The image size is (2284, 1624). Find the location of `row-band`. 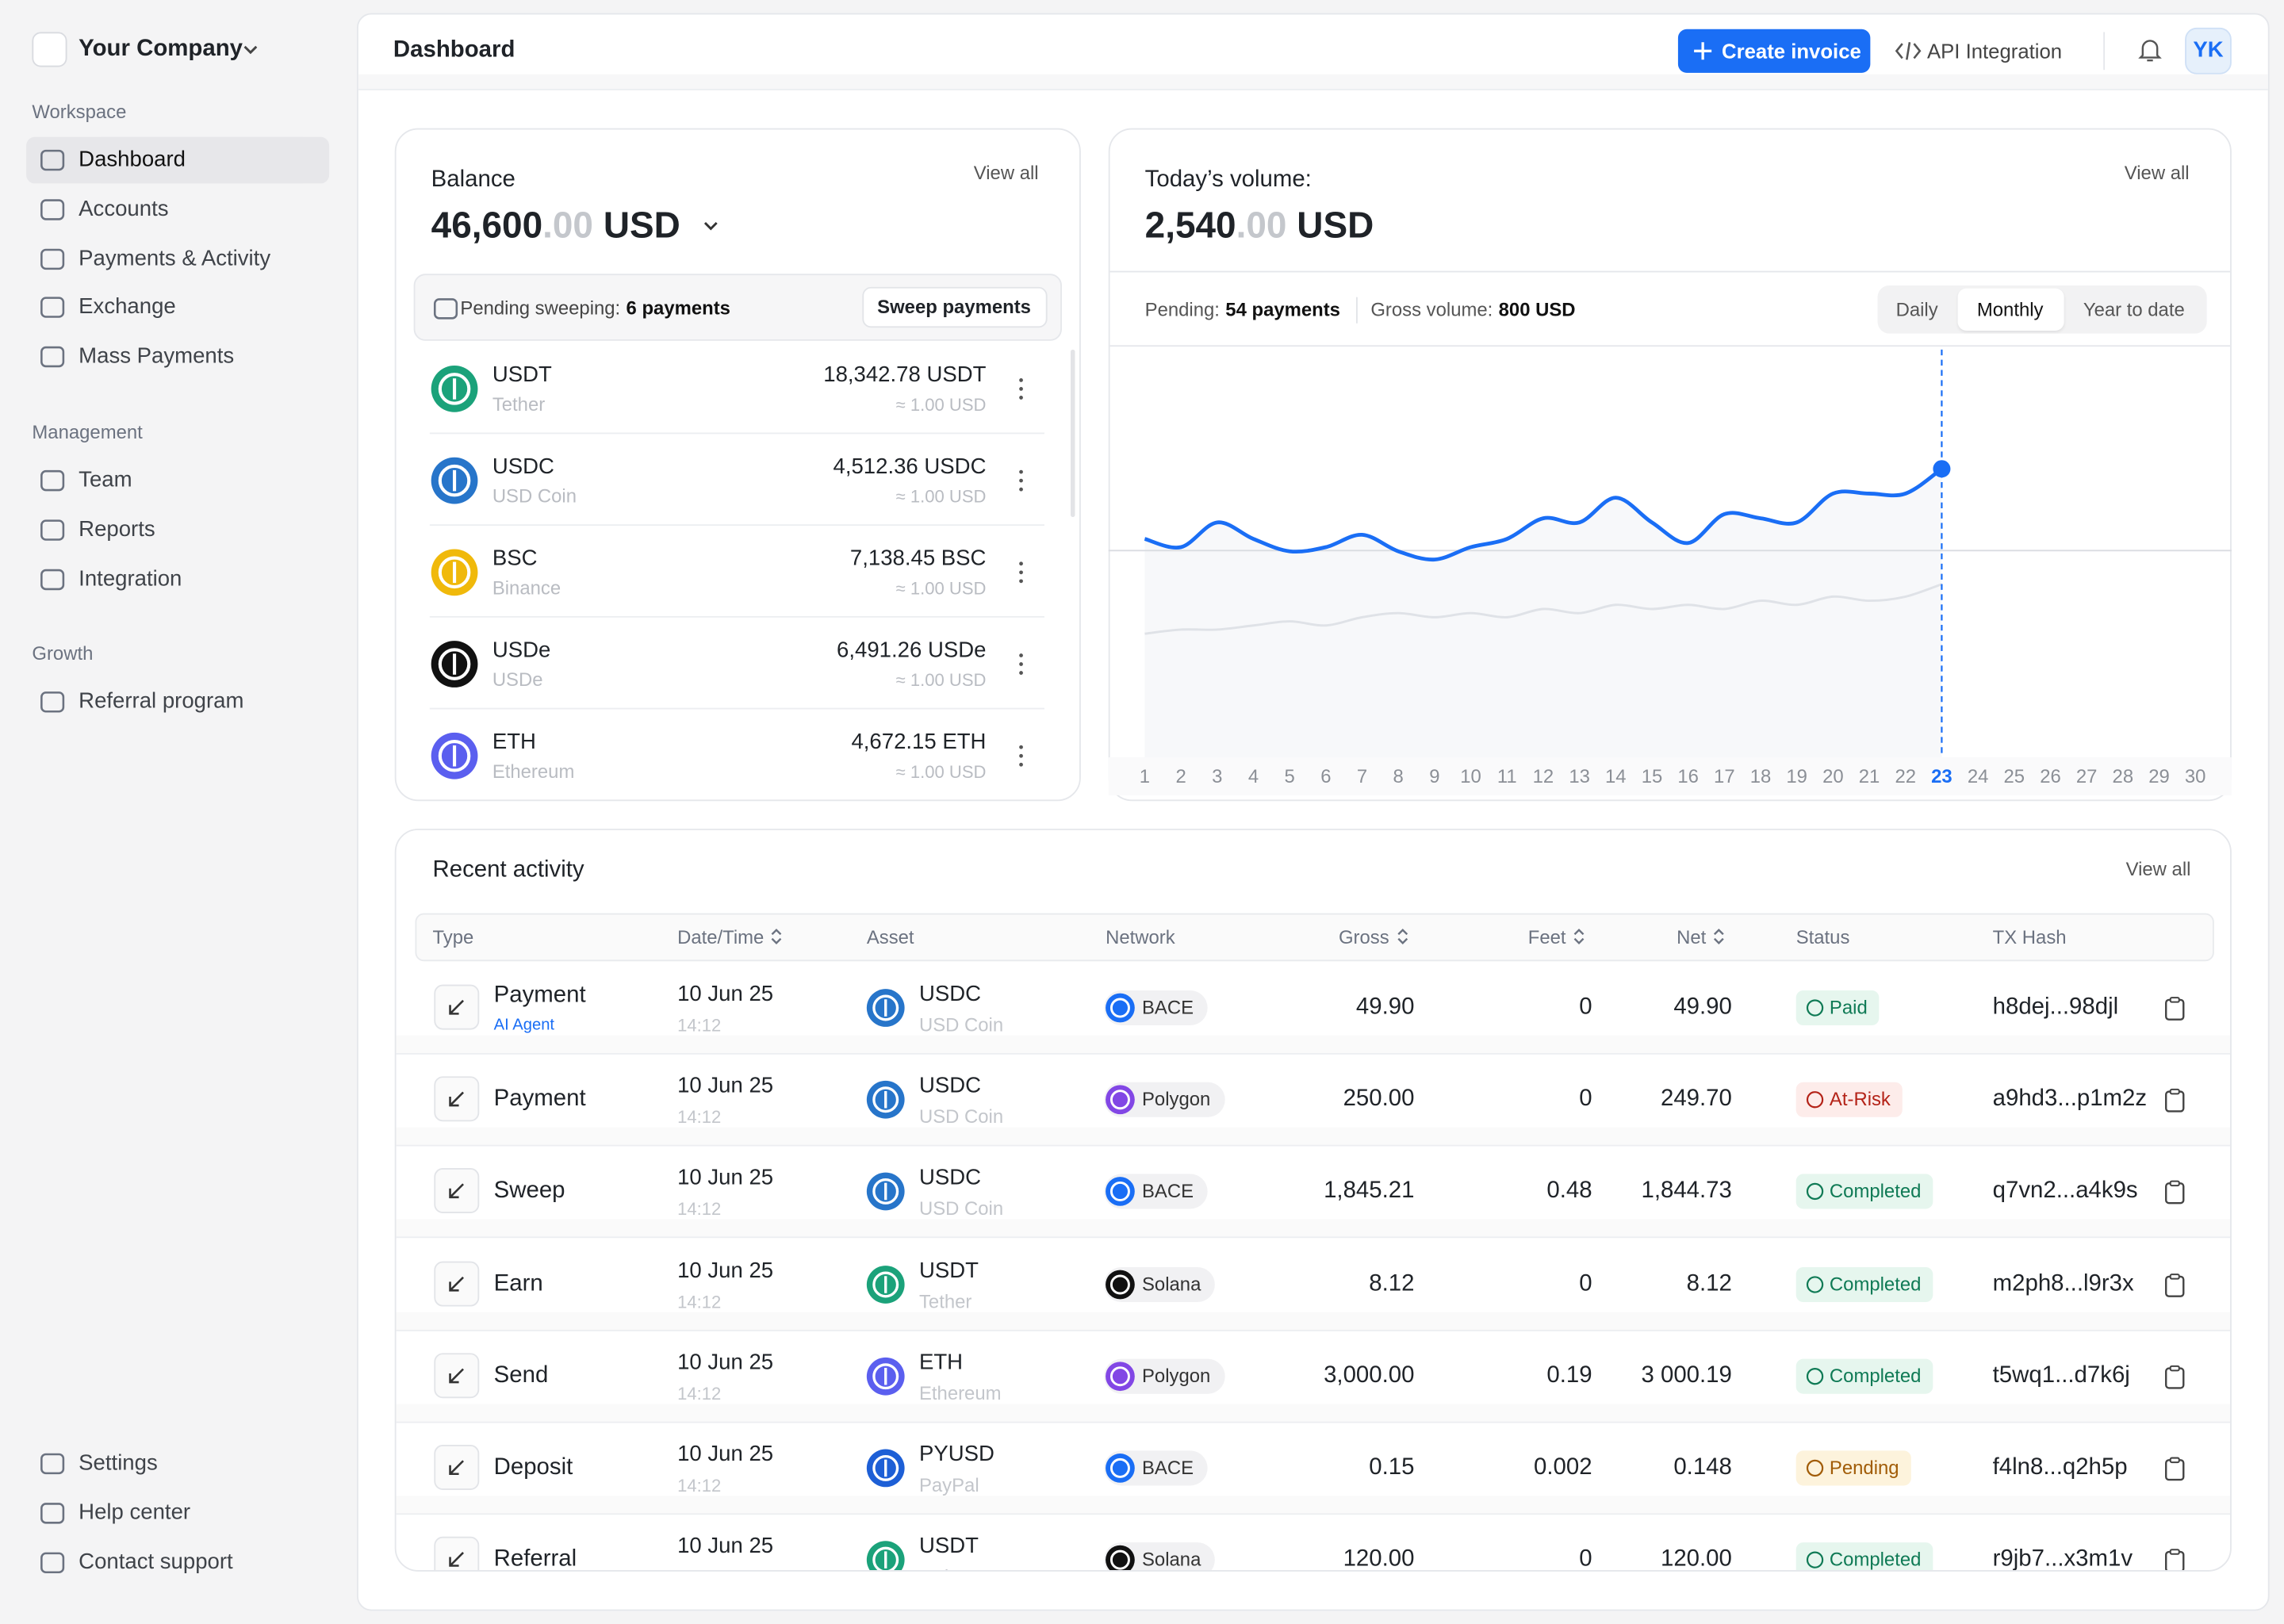

row-band is located at coordinates (1313, 1505).